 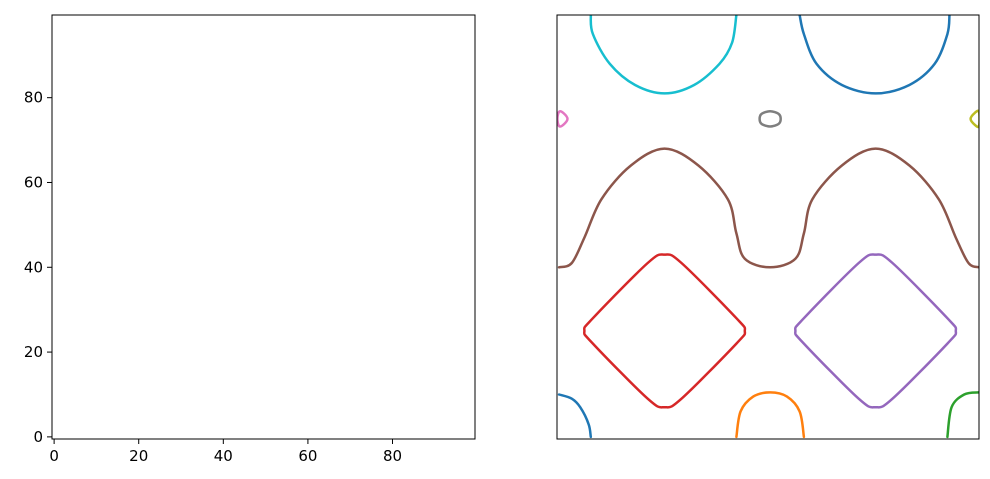 I want to click on x-tick-label: 60, so click(x=307, y=456).